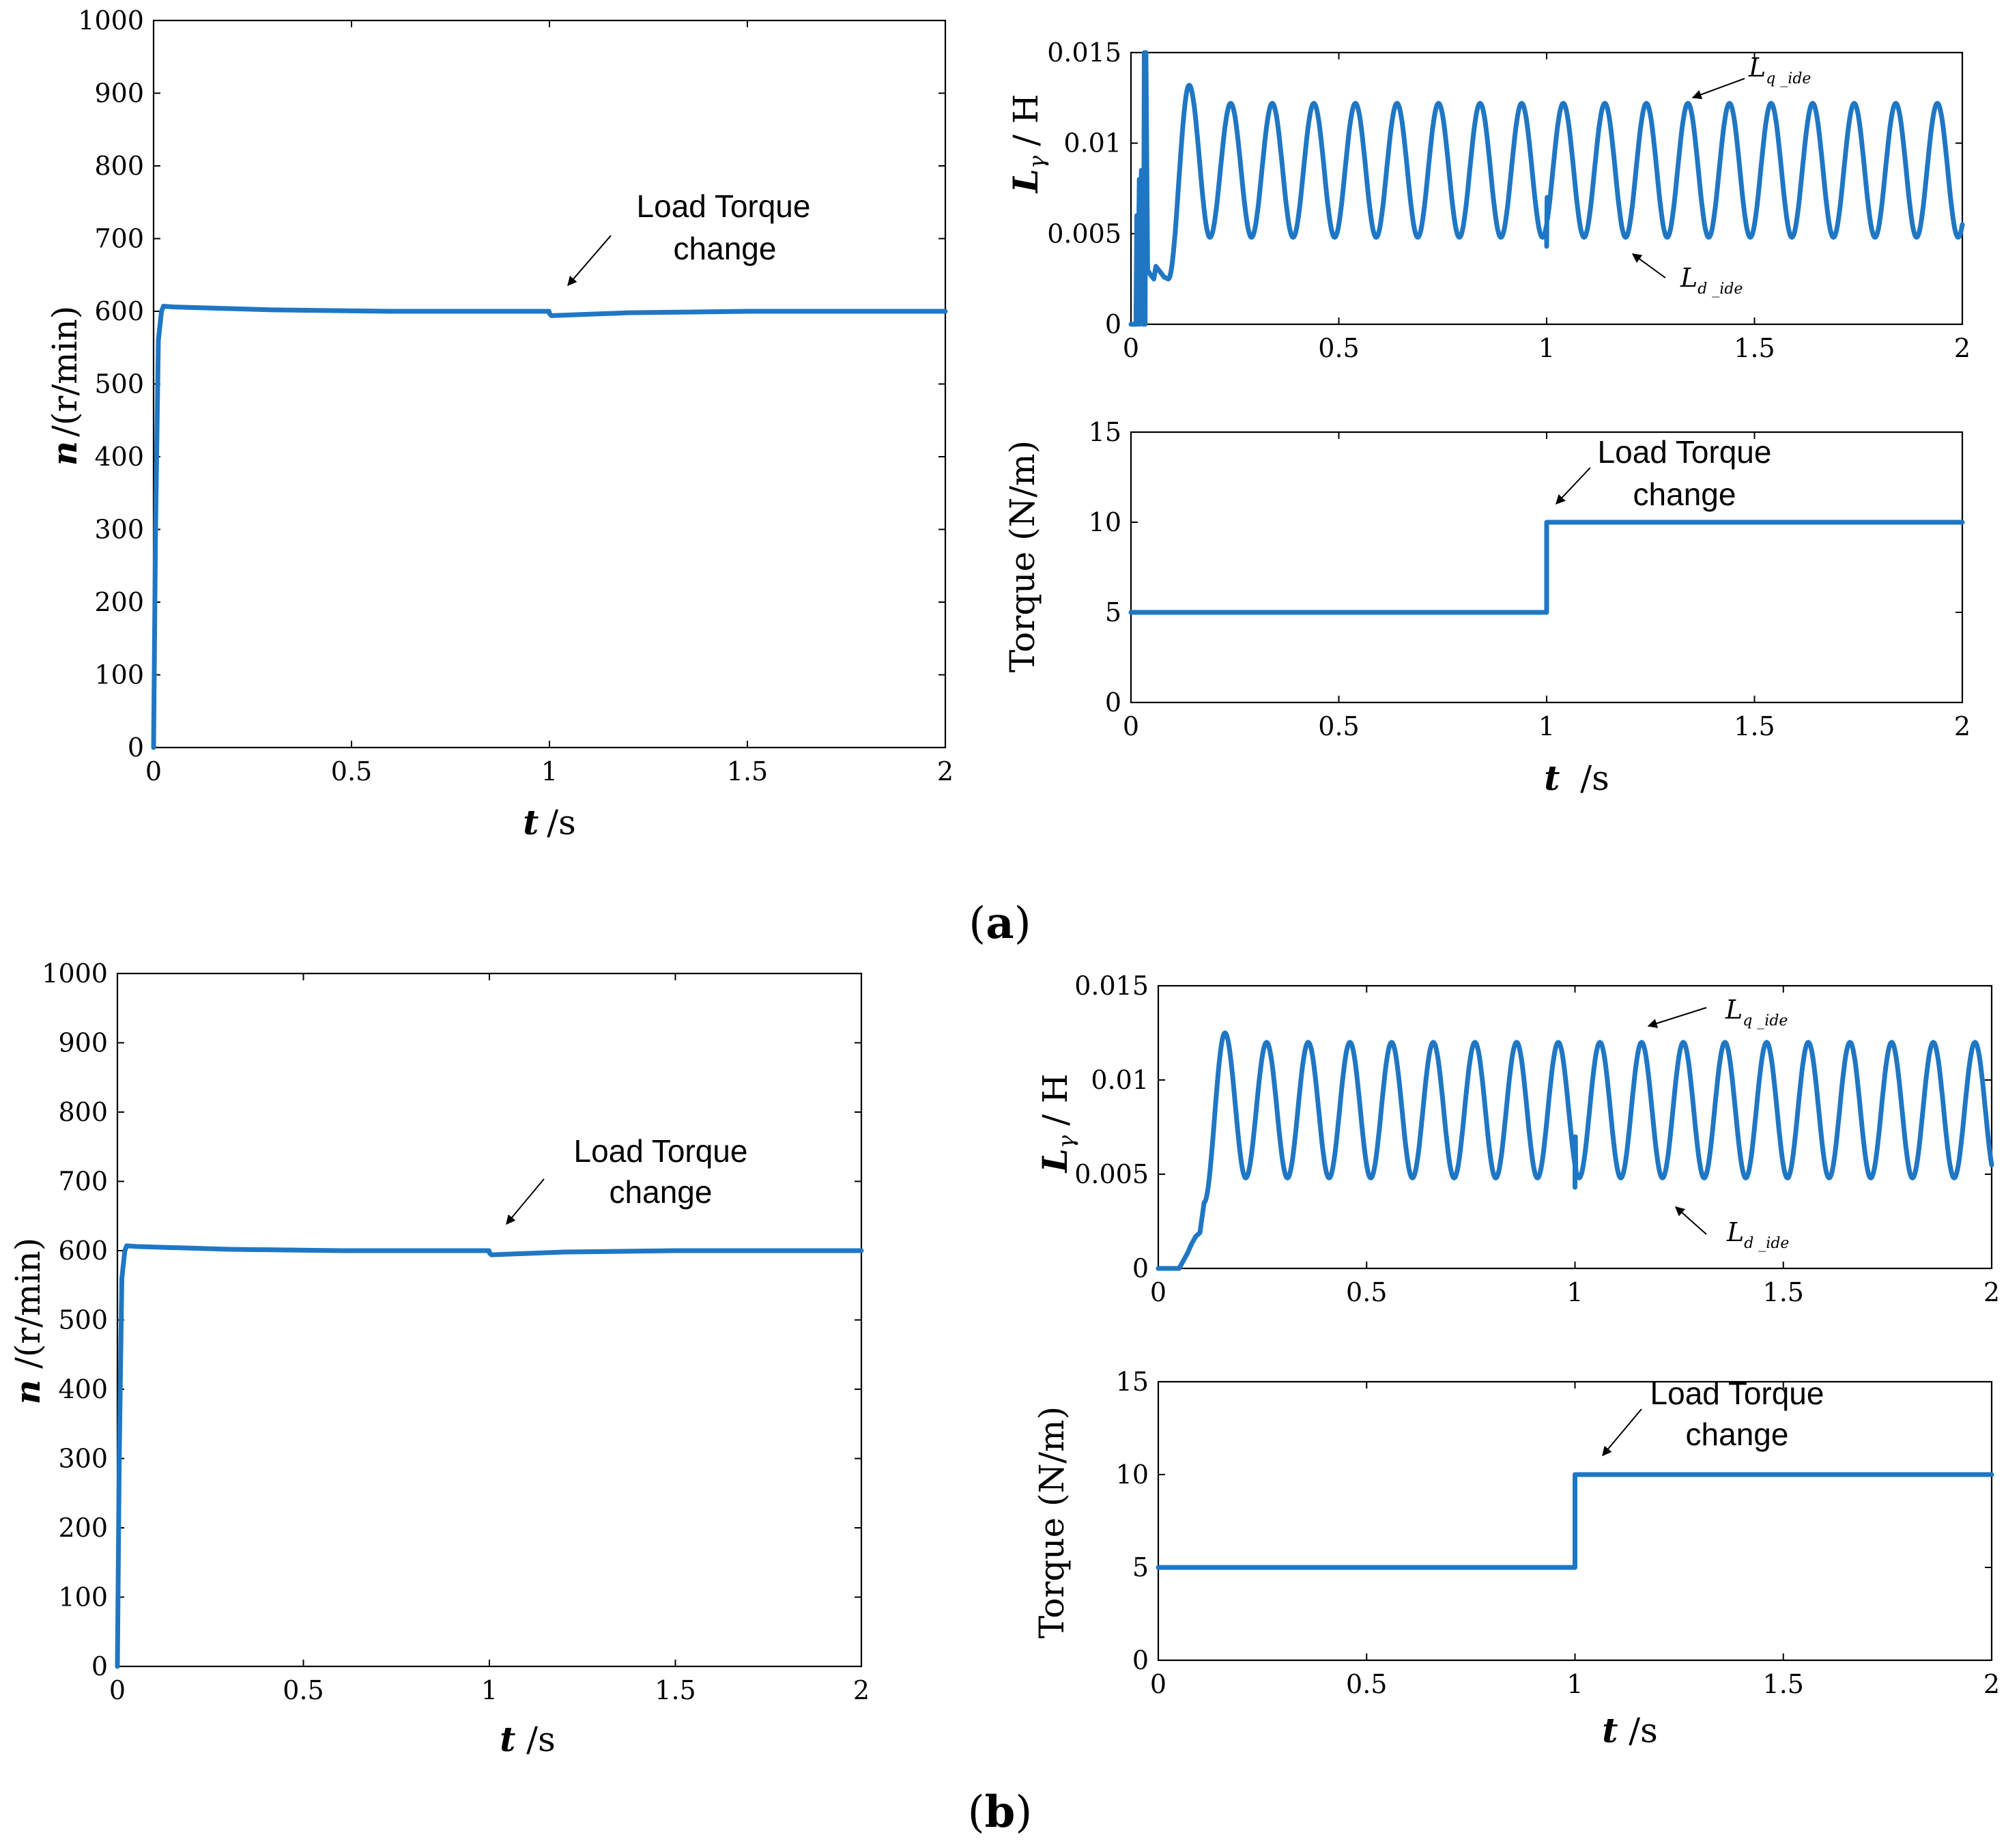 This screenshot has width=2006, height=1848. I want to click on y-tick-label: 0.005, so click(1111, 1174).